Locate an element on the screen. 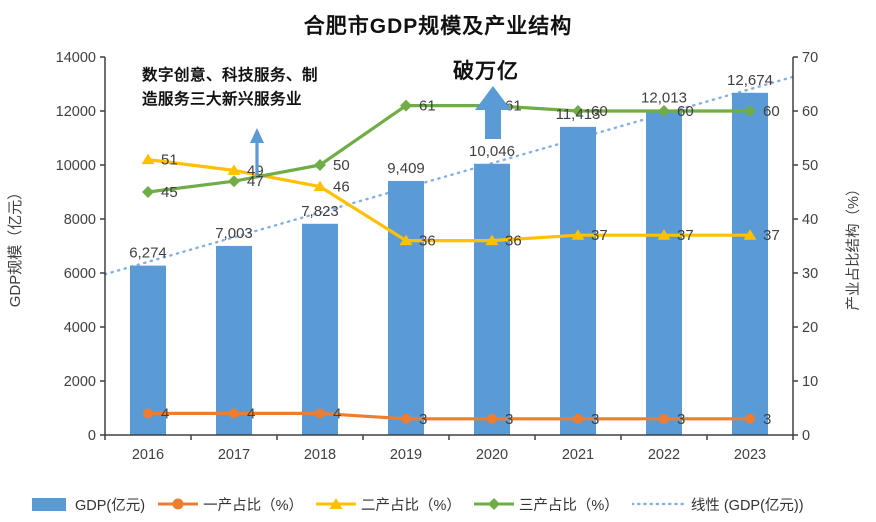 This screenshot has height=522, width=876. chart-legend: GDP(亿元) 一产占比（%） 二产占比（%） 三产占比（%） 线性 (GDP(亿元)) is located at coordinates (440, 504).